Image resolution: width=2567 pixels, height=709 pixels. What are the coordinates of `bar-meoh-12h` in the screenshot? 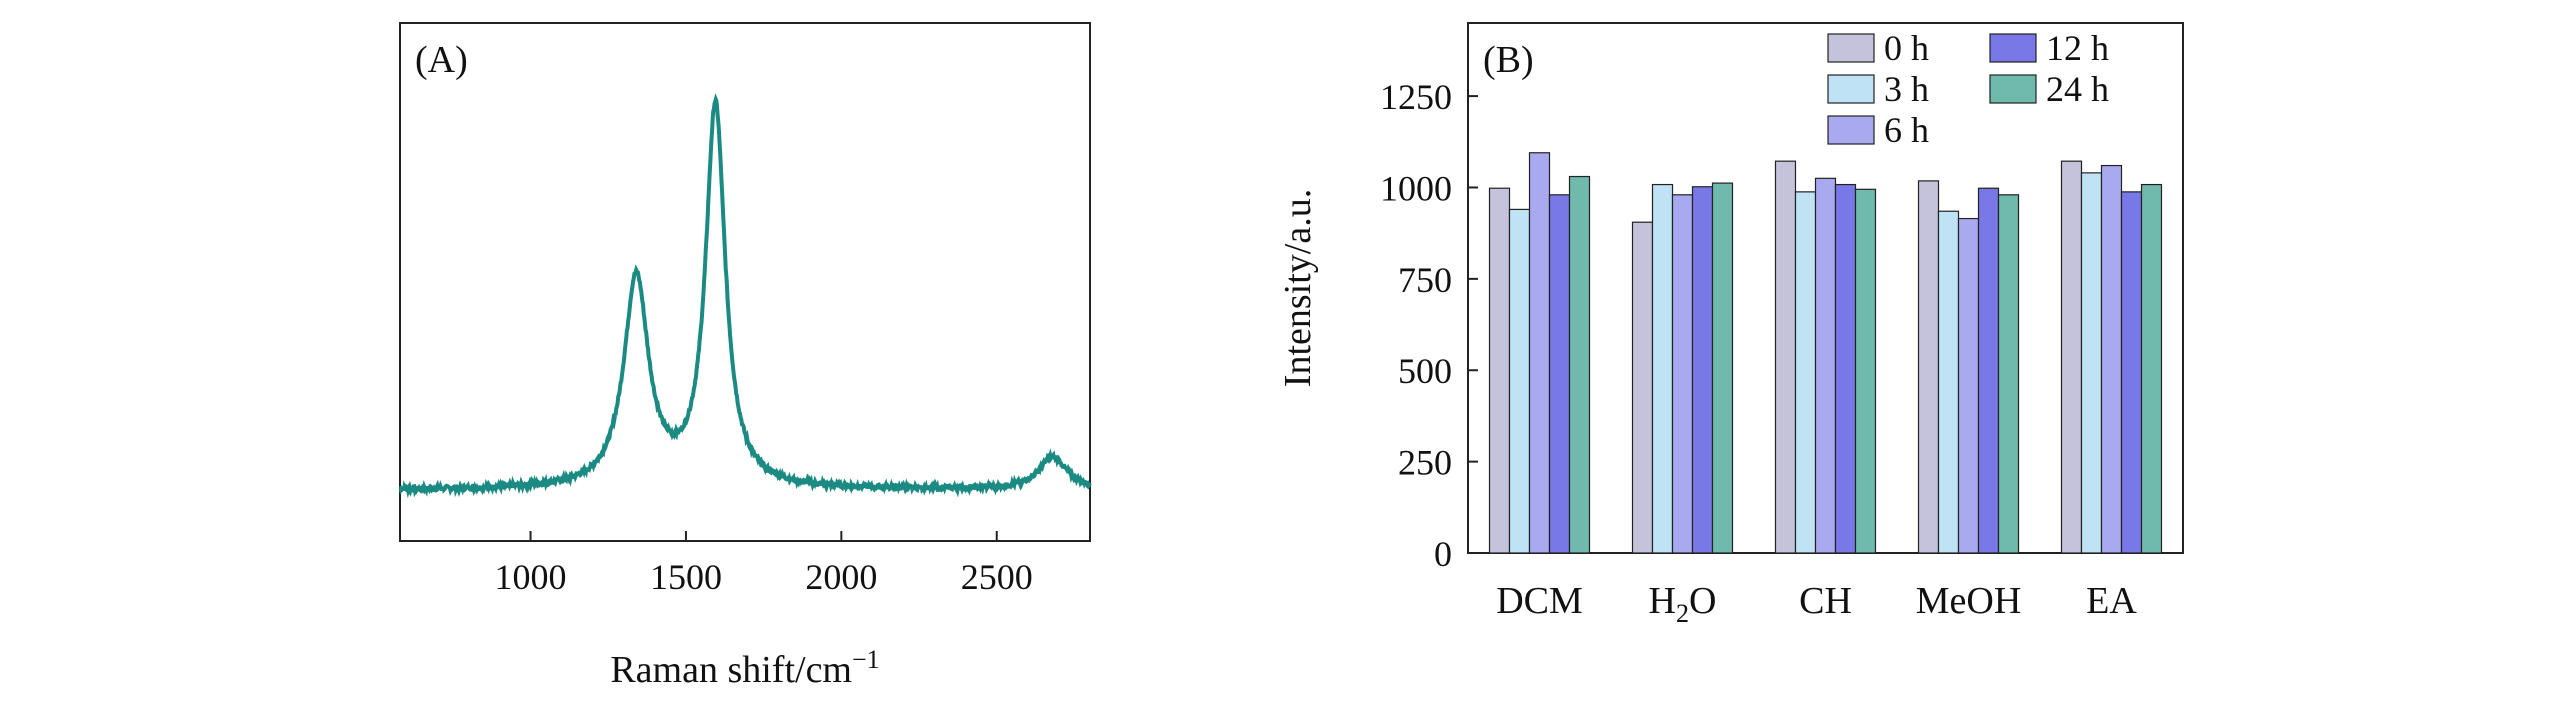 It's located at (1988, 370).